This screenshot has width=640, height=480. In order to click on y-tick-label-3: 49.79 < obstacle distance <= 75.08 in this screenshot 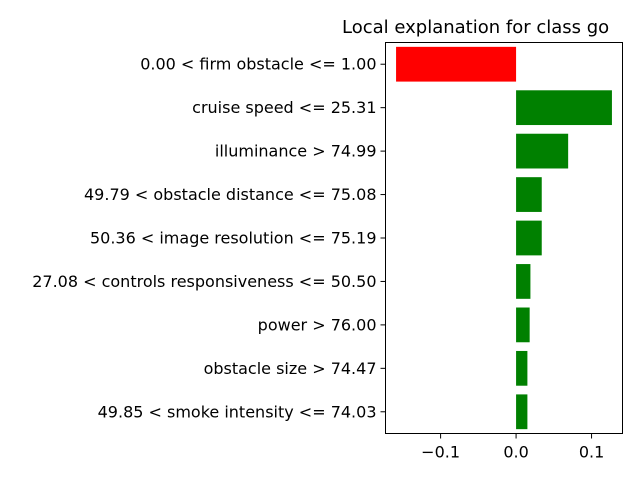, I will do `click(230, 194)`.